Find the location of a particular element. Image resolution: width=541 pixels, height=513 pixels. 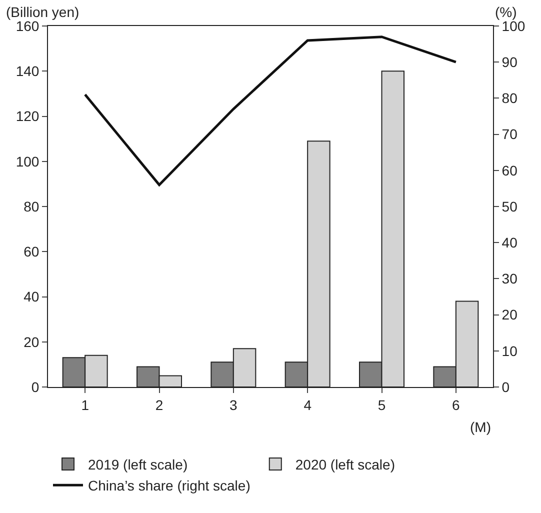

y-tick-label: 40 is located at coordinates (32, 296).